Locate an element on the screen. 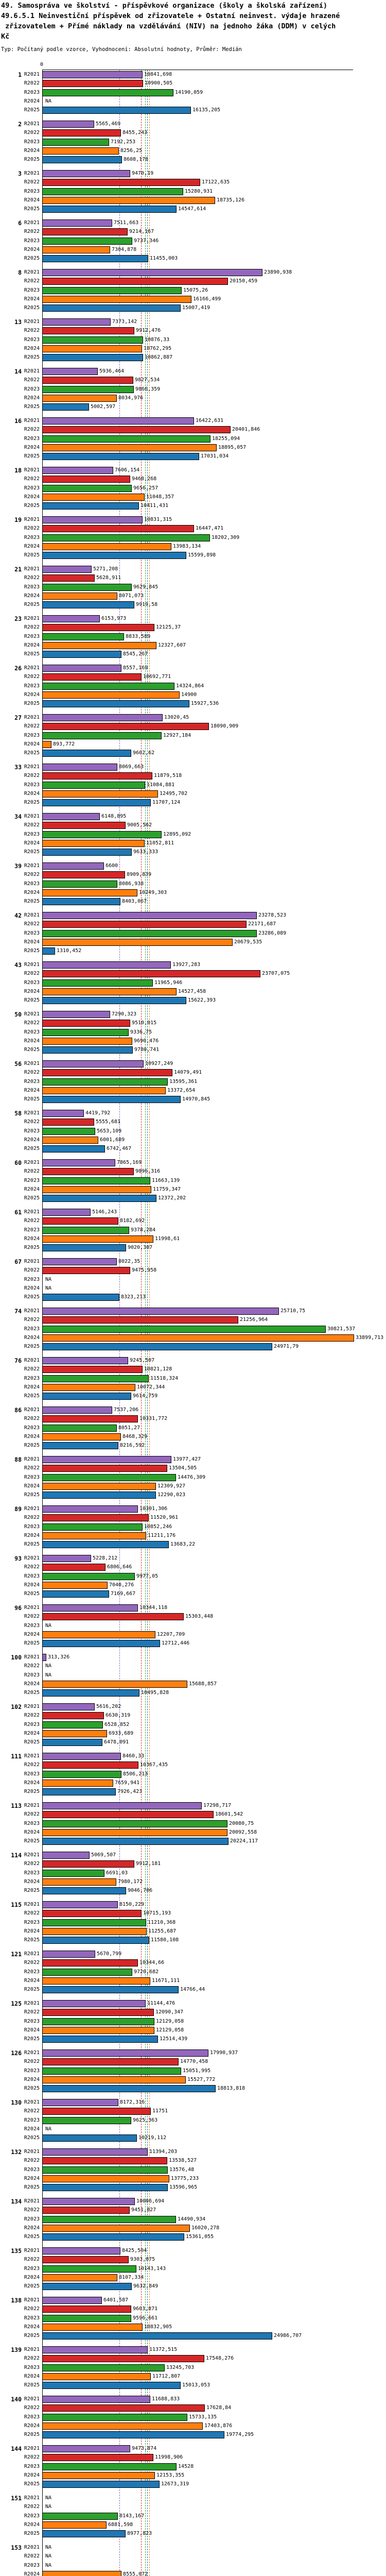 This screenshot has width=386, height=2576. bar-value-label: 10495,828 is located at coordinates (155, 1693).